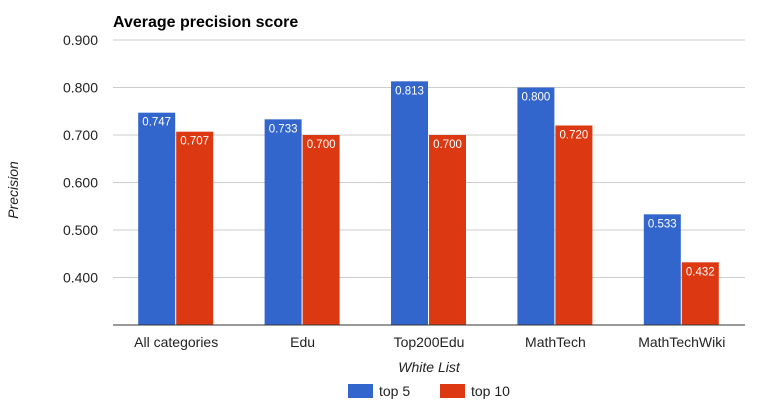 This screenshot has width=773, height=408. What do you see at coordinates (80, 40) in the screenshot?
I see `y-tick-label: 0.900` at bounding box center [80, 40].